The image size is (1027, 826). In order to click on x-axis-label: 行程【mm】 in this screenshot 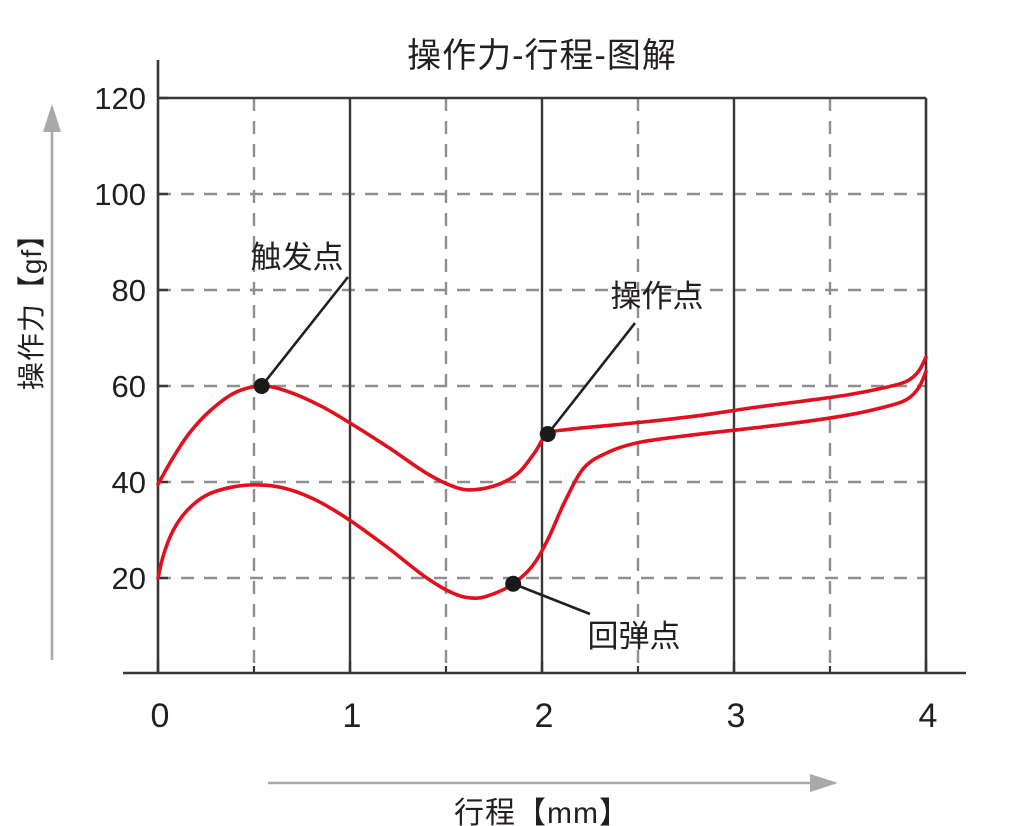, I will do `click(542, 811)`.